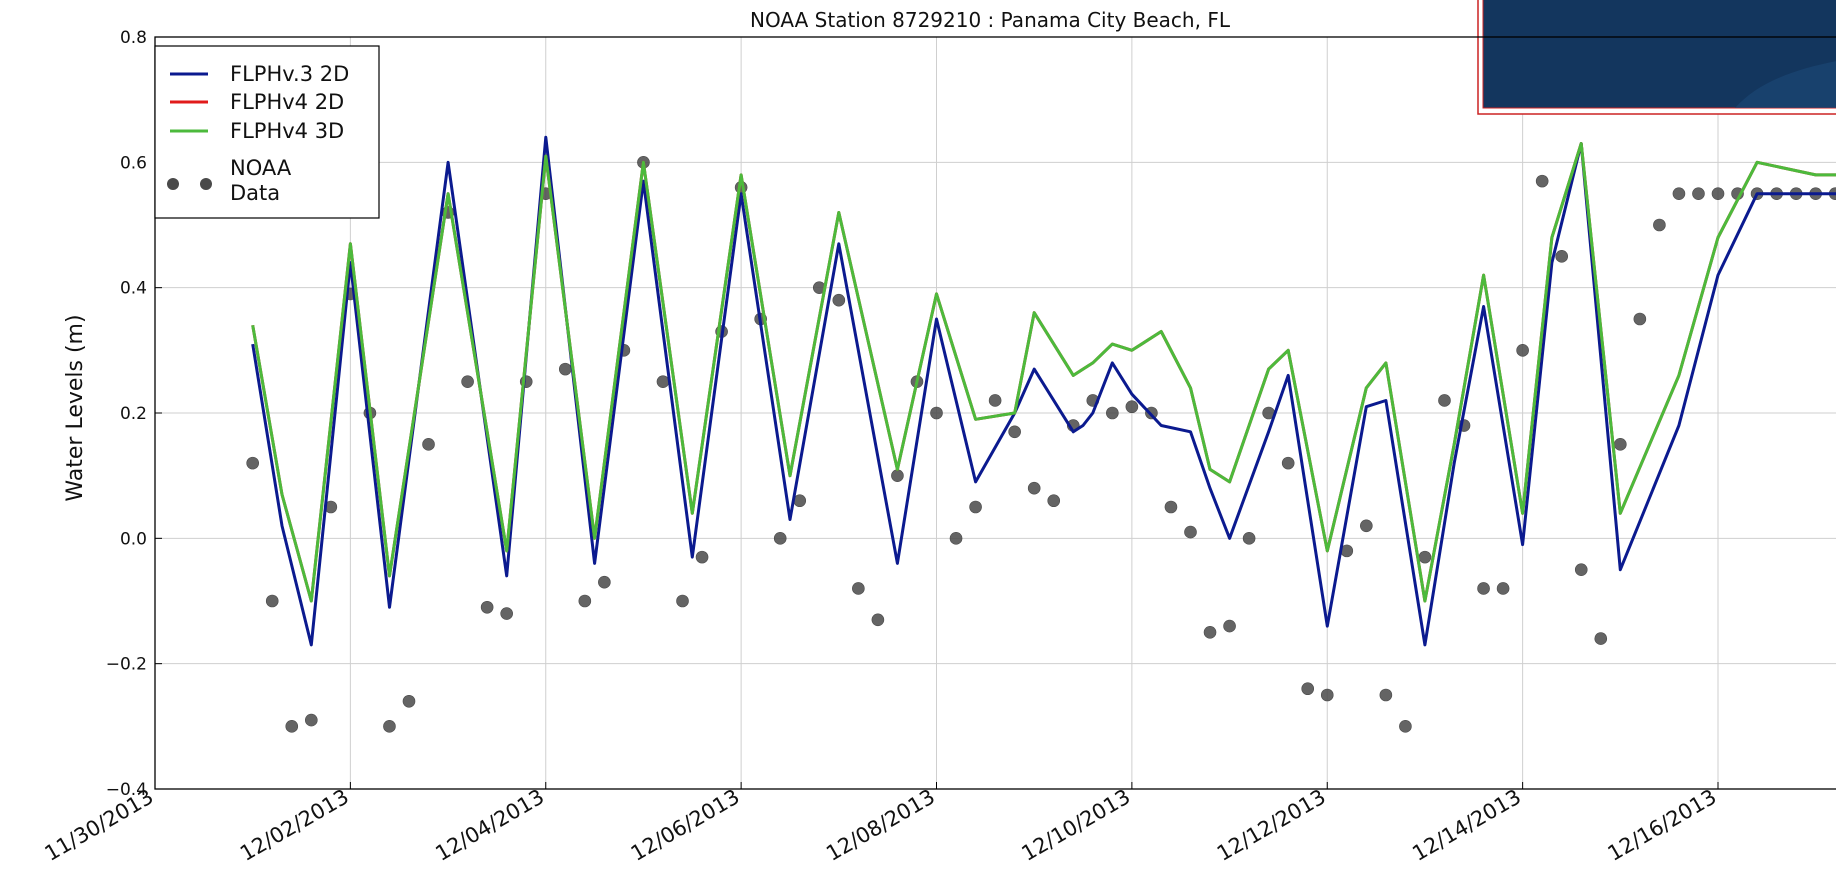  I want to click on y-tick-label: 0.8, so click(133, 38).